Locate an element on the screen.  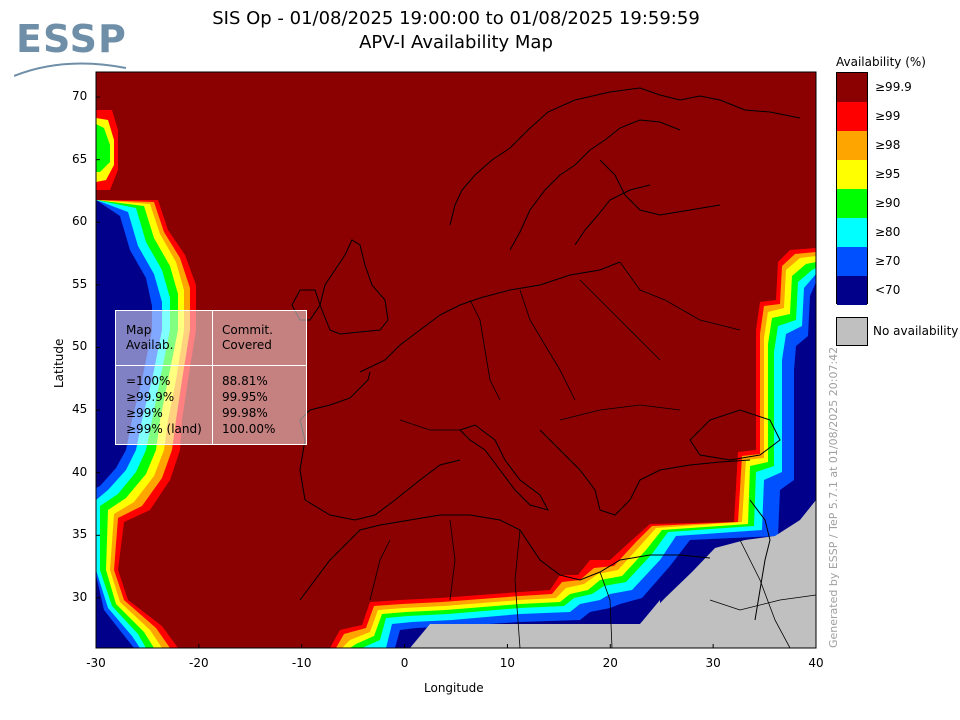
legend-label: ≥99 is located at coordinates (888, 116).